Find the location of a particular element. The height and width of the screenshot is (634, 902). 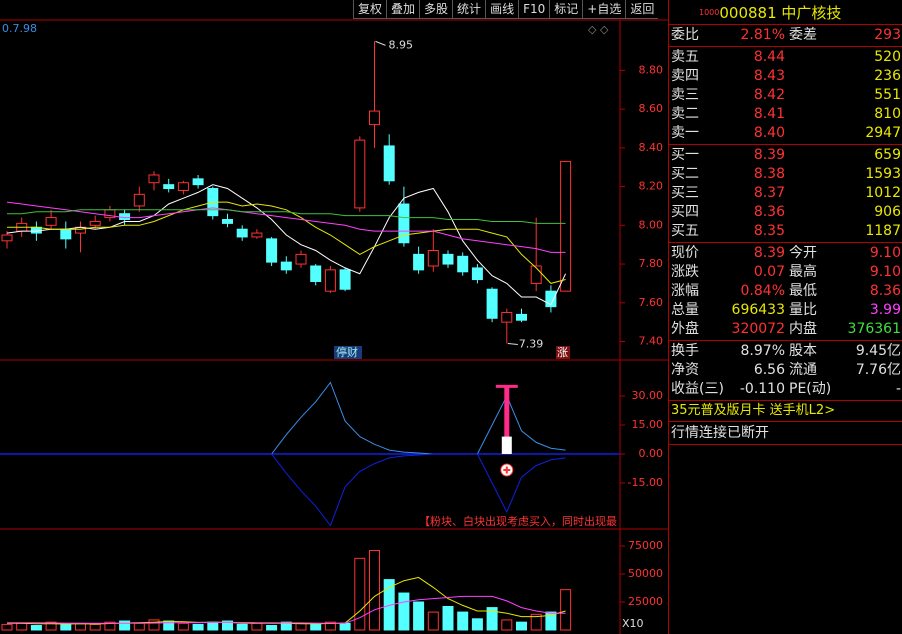

quote-label: 总量 is located at coordinates (685, 310).